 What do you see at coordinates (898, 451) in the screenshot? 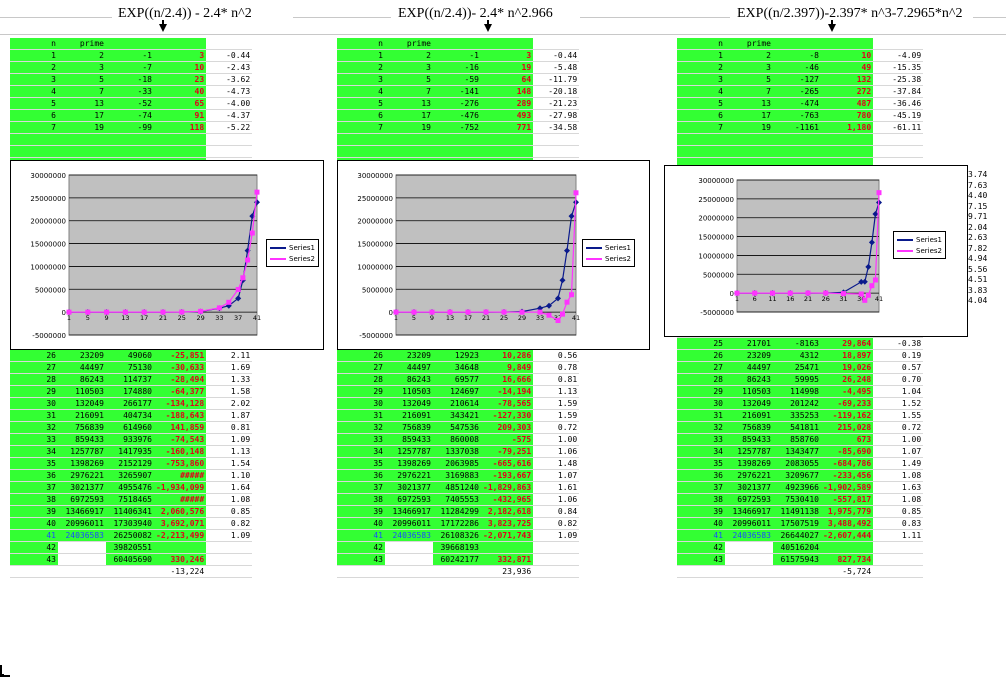
I see `table-cell: 1.07` at bounding box center [898, 451].